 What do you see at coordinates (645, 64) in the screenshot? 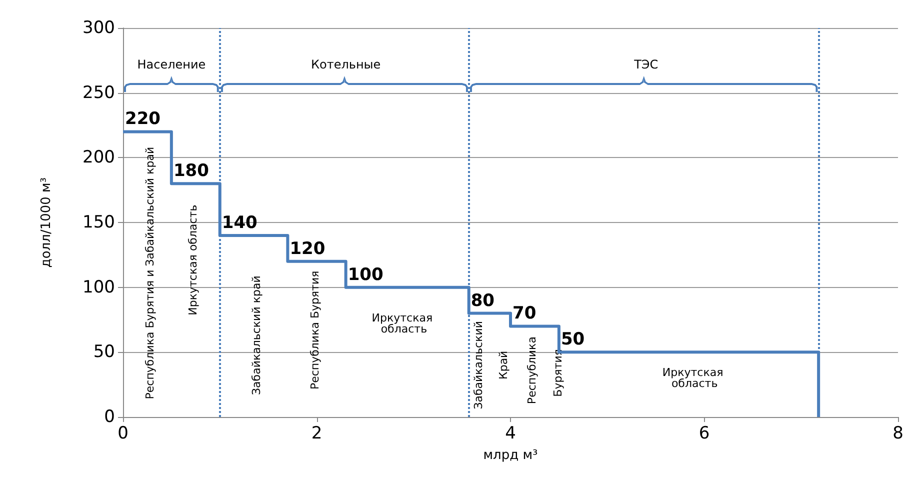
I see `annotation: ТЭС` at bounding box center [645, 64].